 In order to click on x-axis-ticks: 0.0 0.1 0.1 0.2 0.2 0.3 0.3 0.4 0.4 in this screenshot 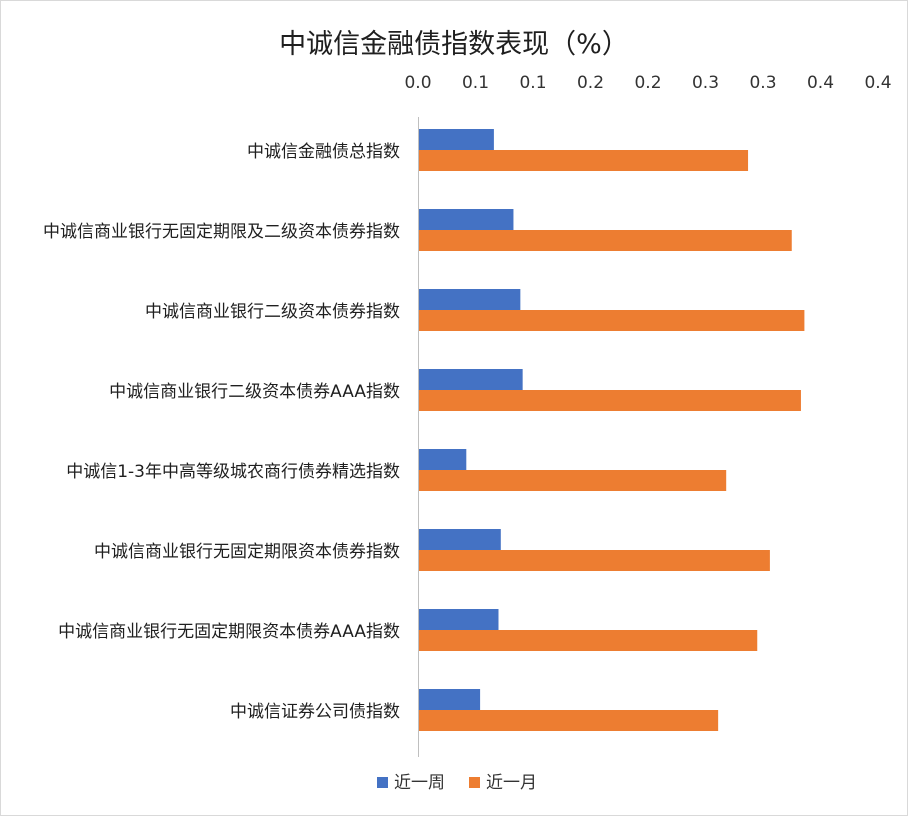, I will do `click(647, 83)`.